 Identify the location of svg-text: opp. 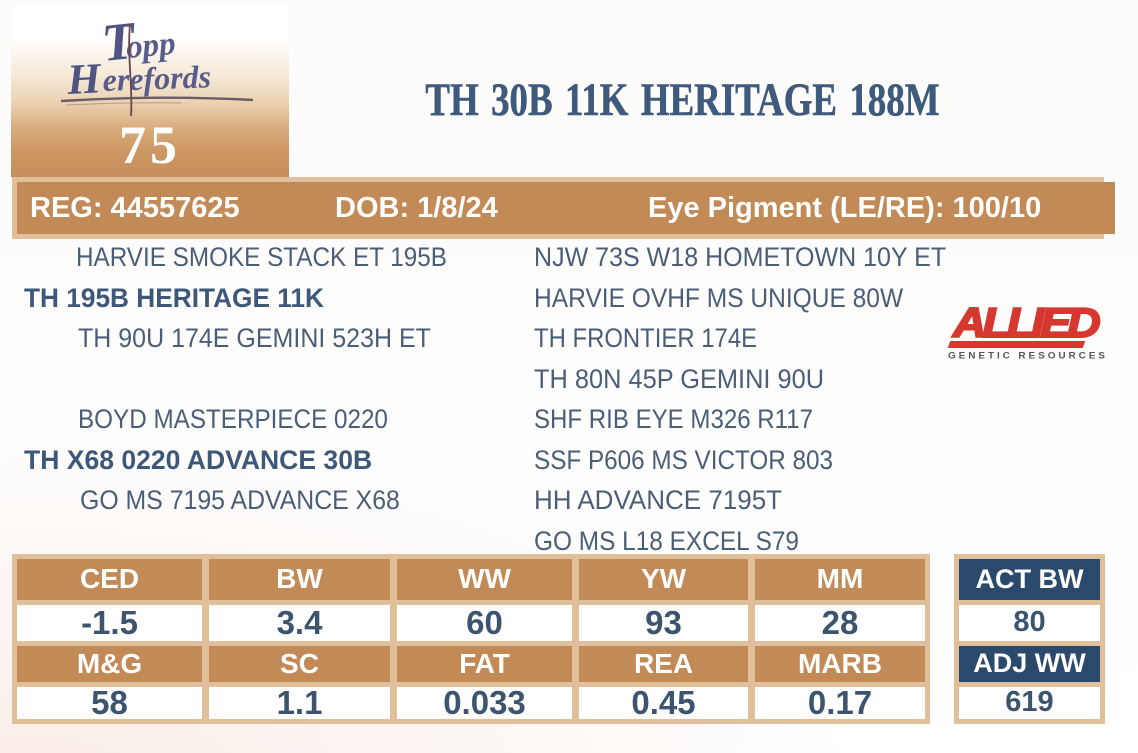
(151, 46).